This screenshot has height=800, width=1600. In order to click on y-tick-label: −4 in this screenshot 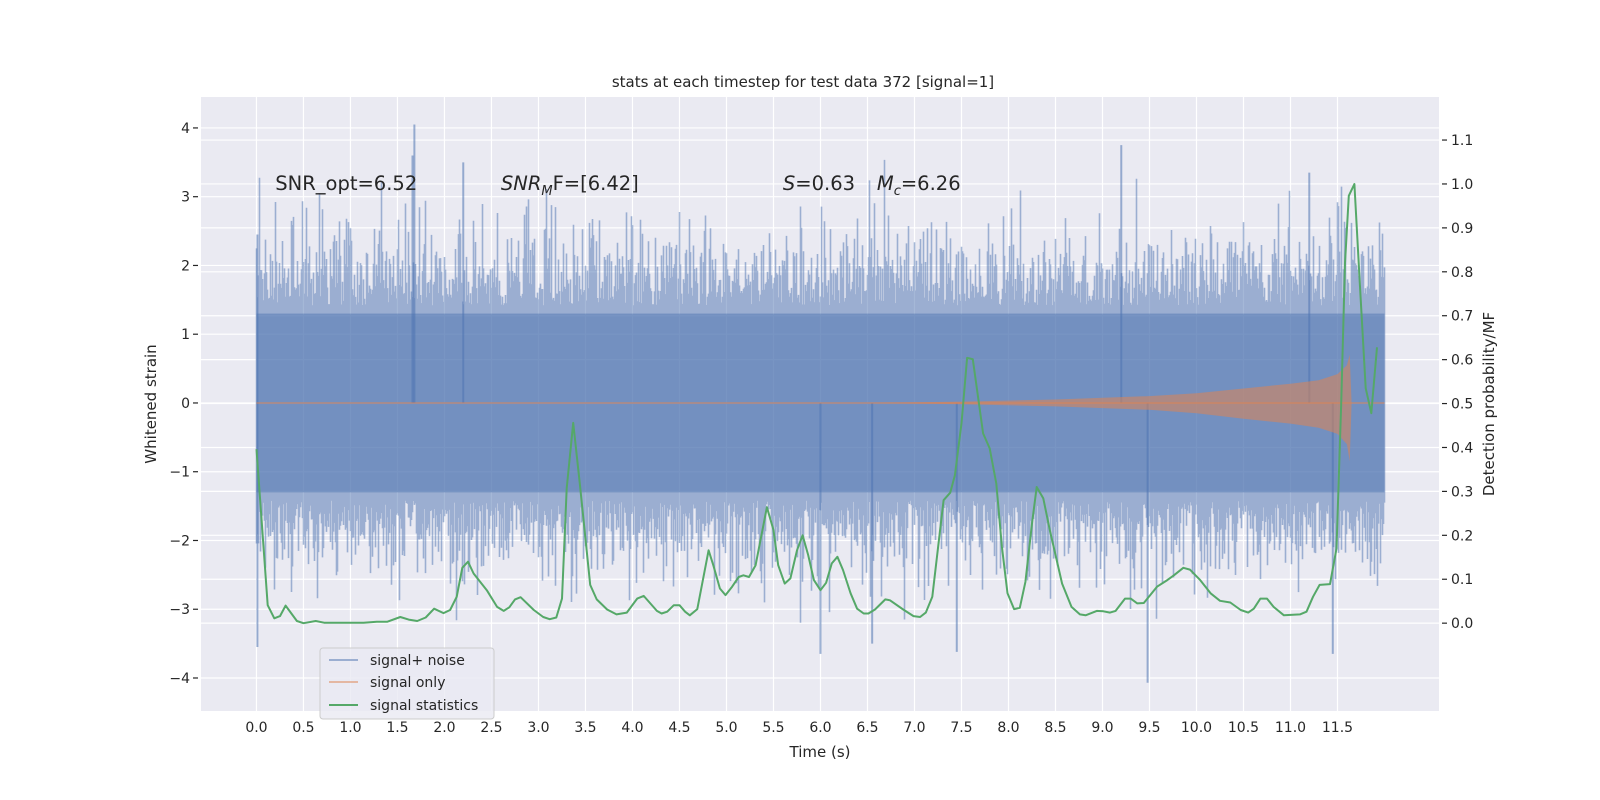, I will do `click(179, 679)`.